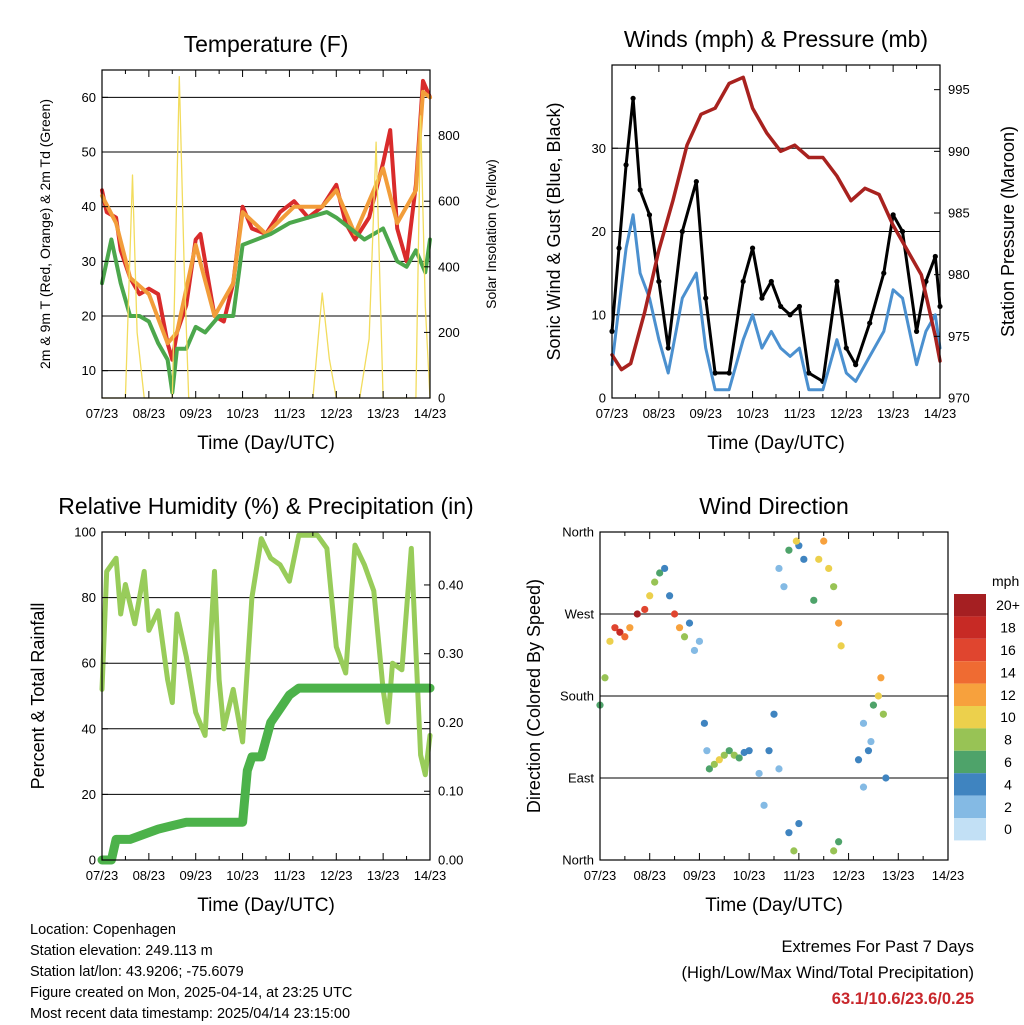 The image size is (1024, 1025). What do you see at coordinates (149, 875) in the screenshot?
I see `x-tick-label: 08/23` at bounding box center [149, 875].